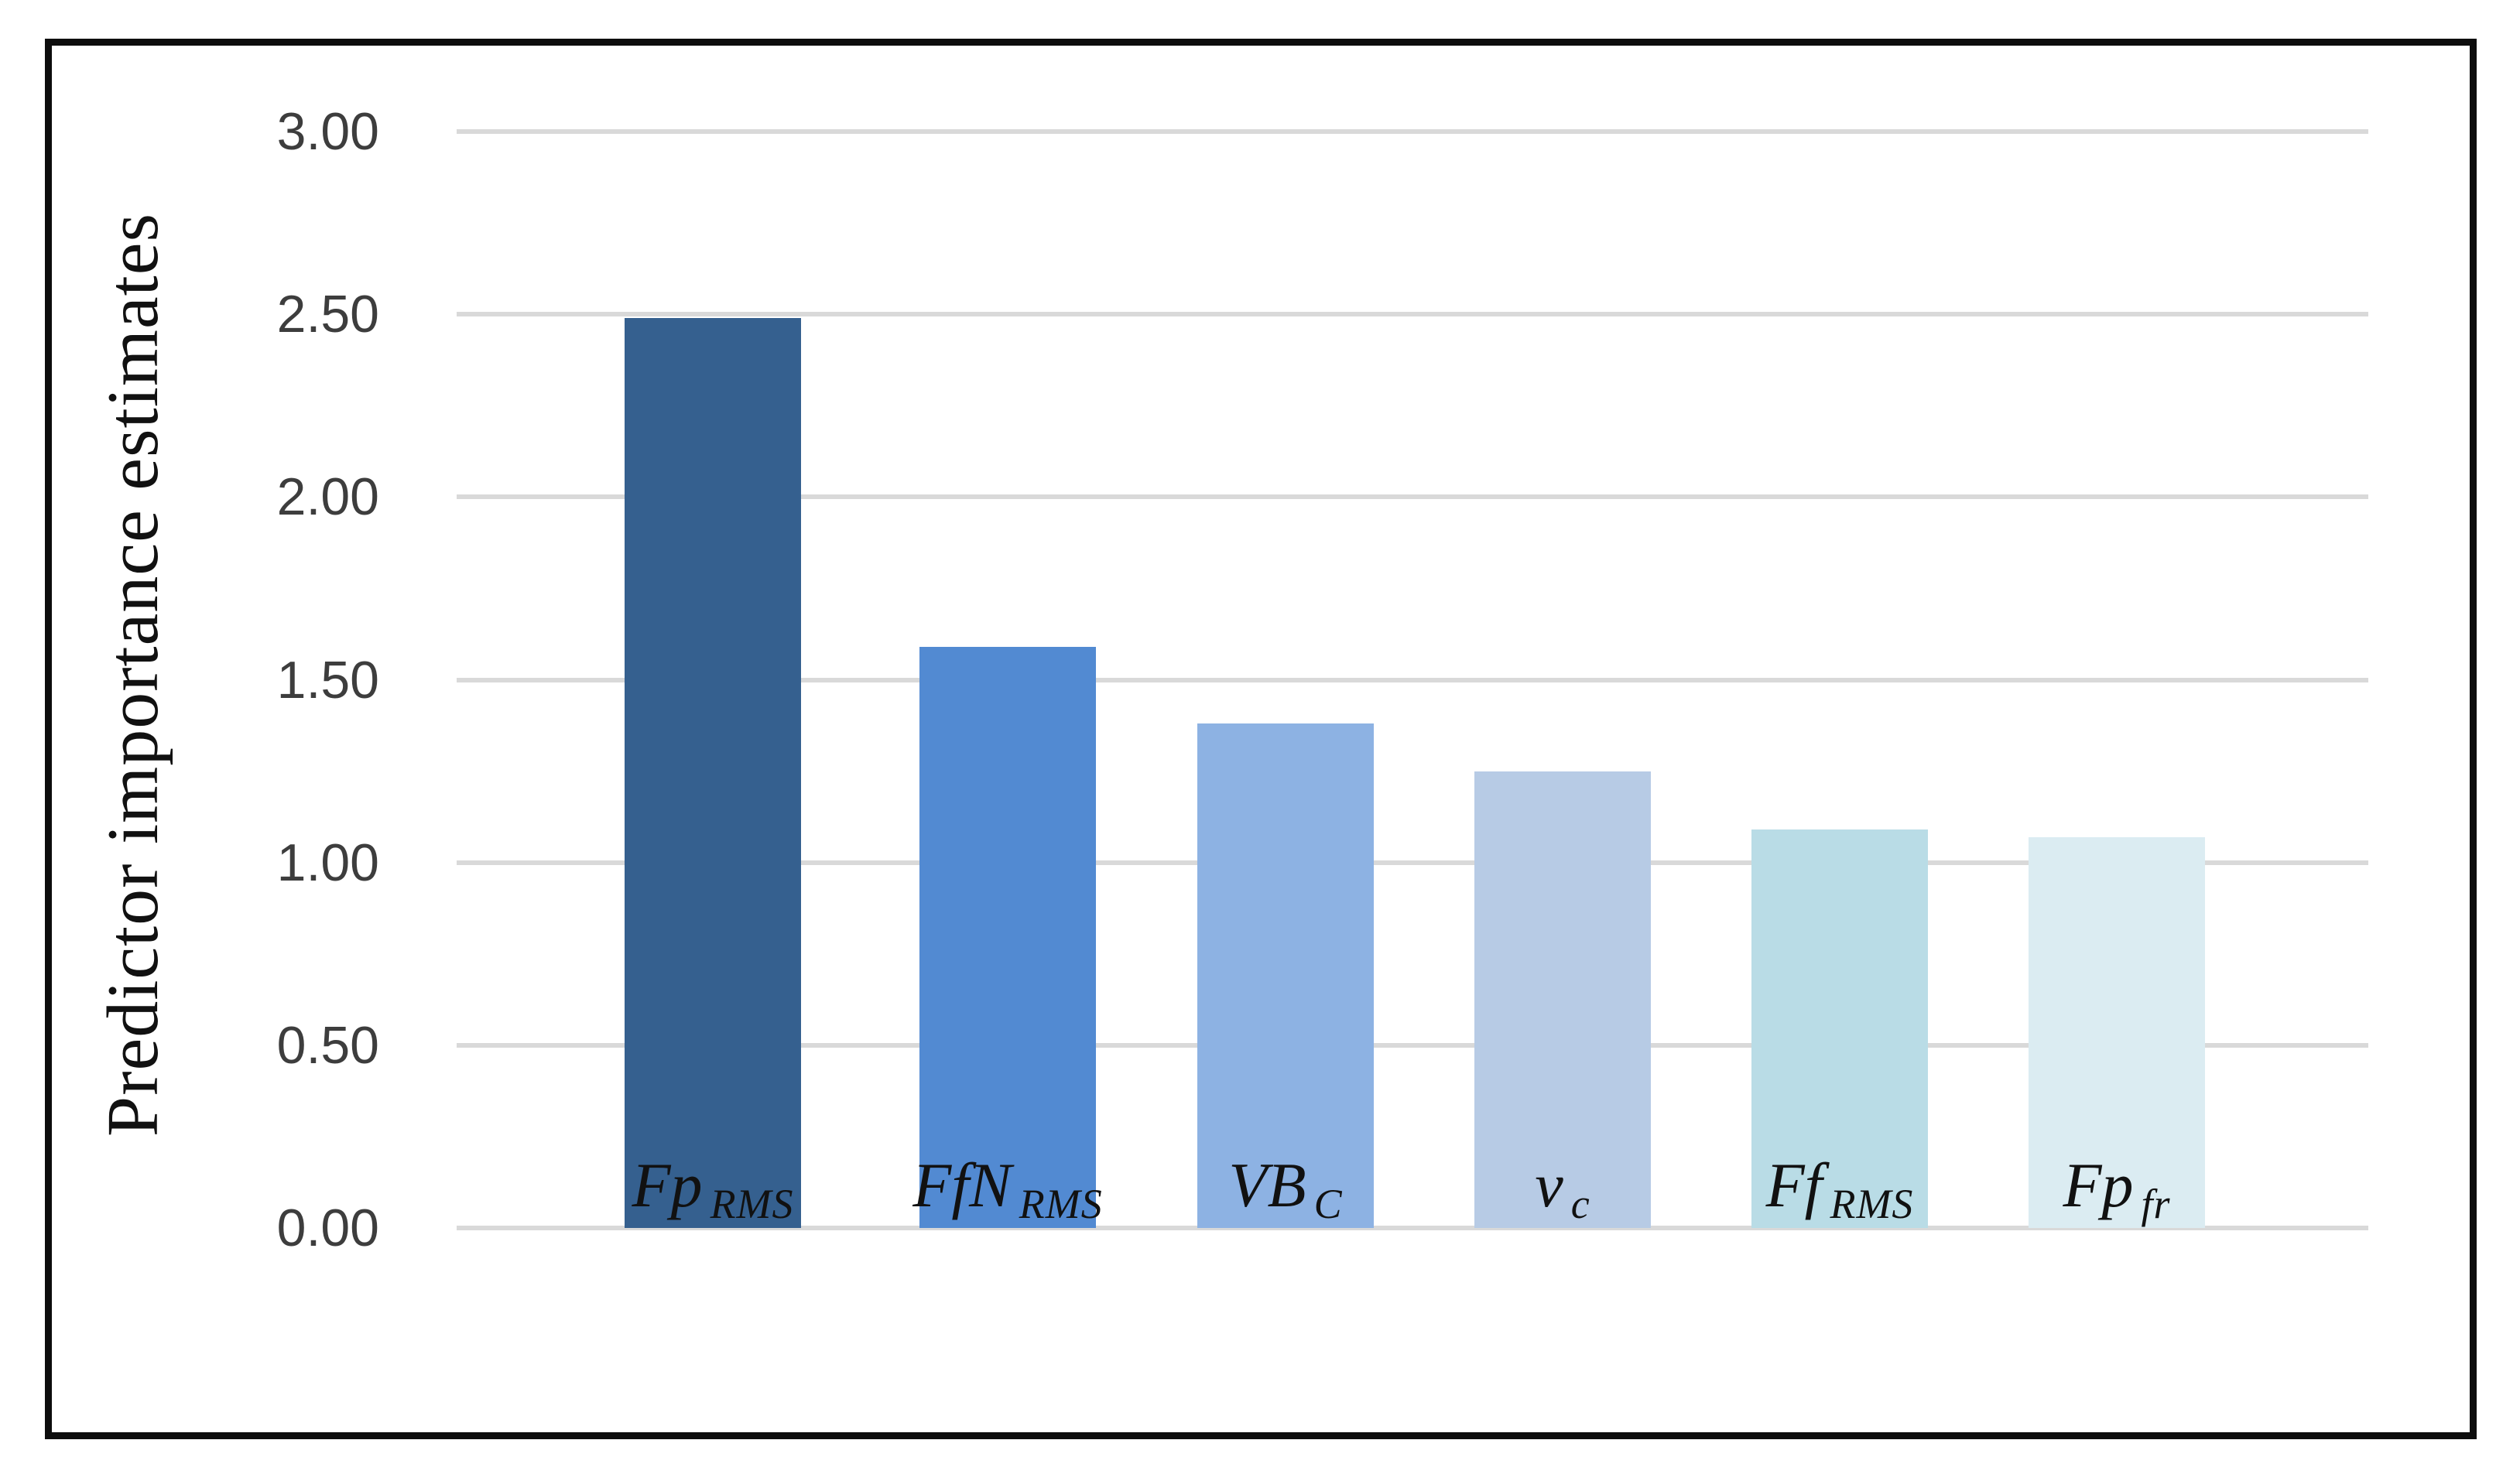  What do you see at coordinates (1580, 1204) in the screenshot?
I see `x-category-subscript: c` at bounding box center [1580, 1204].